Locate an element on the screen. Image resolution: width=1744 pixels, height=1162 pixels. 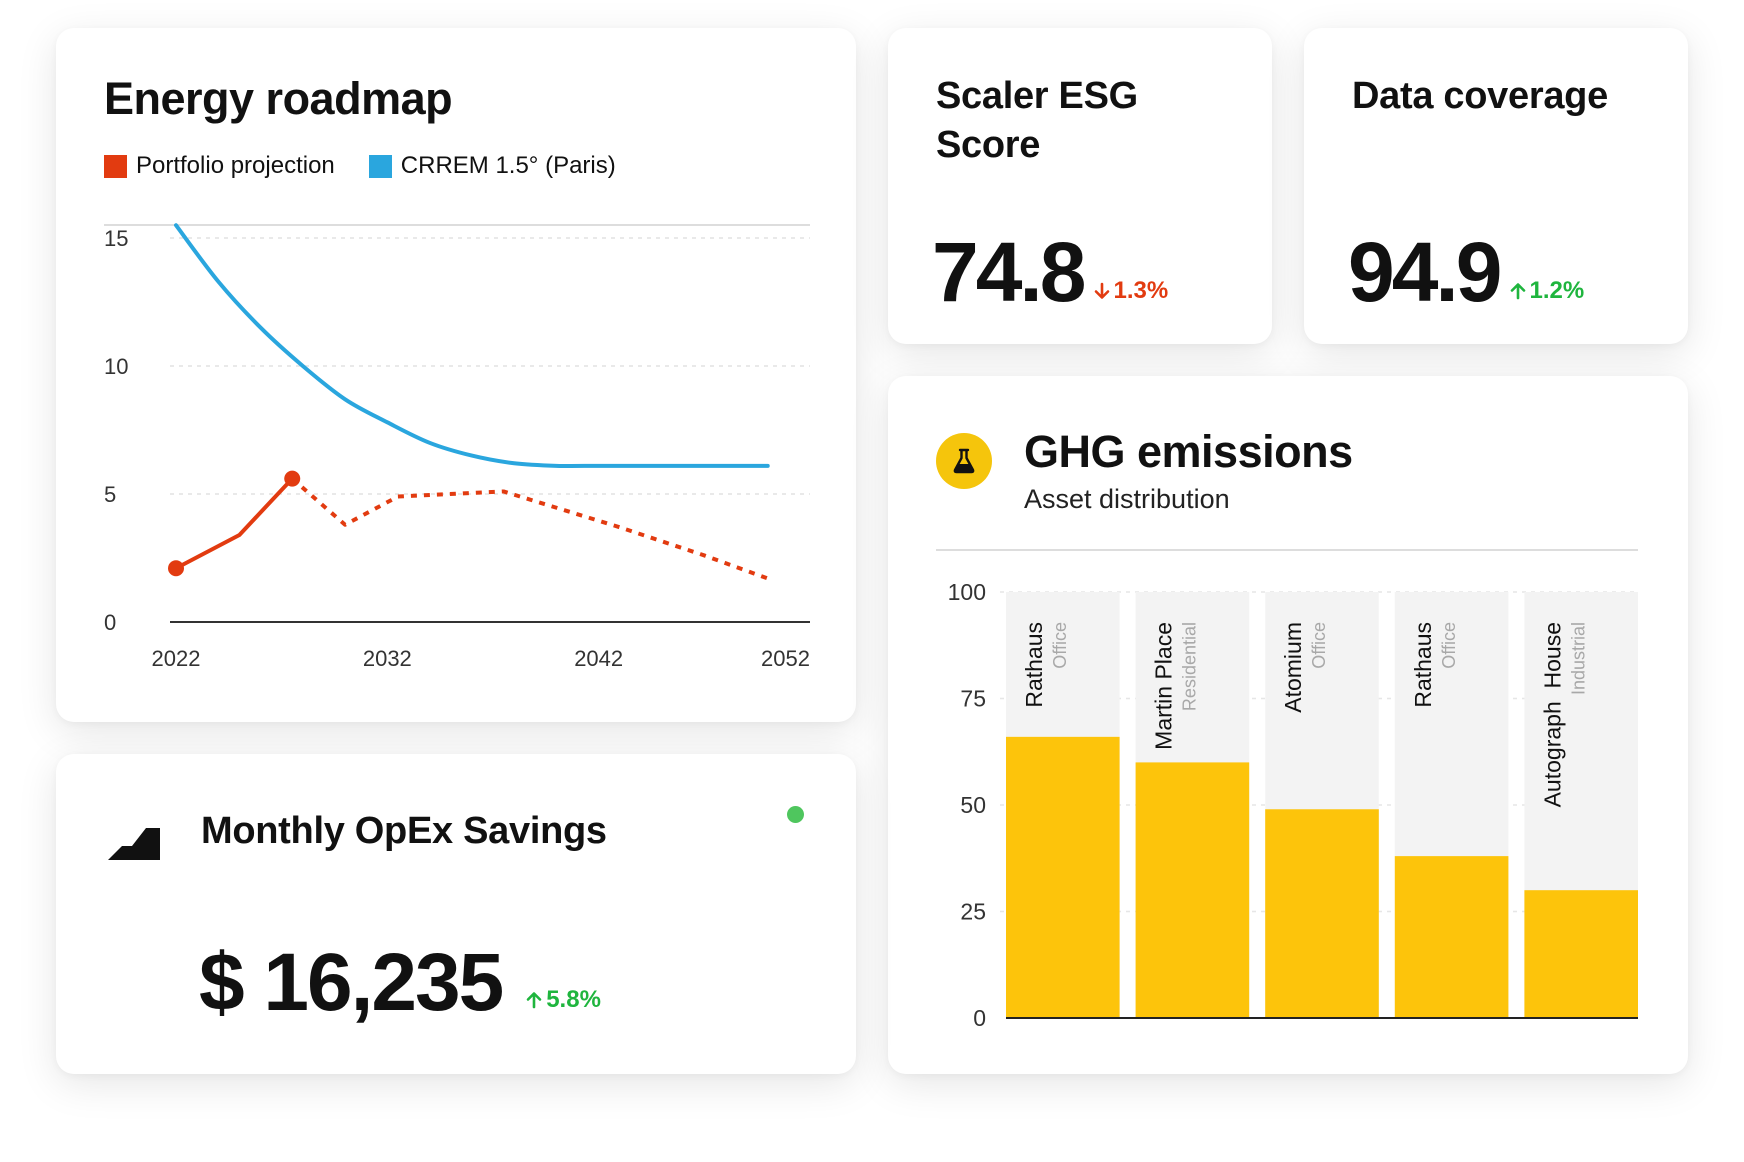
x-tick-label: 2022 is located at coordinates (176, 658).